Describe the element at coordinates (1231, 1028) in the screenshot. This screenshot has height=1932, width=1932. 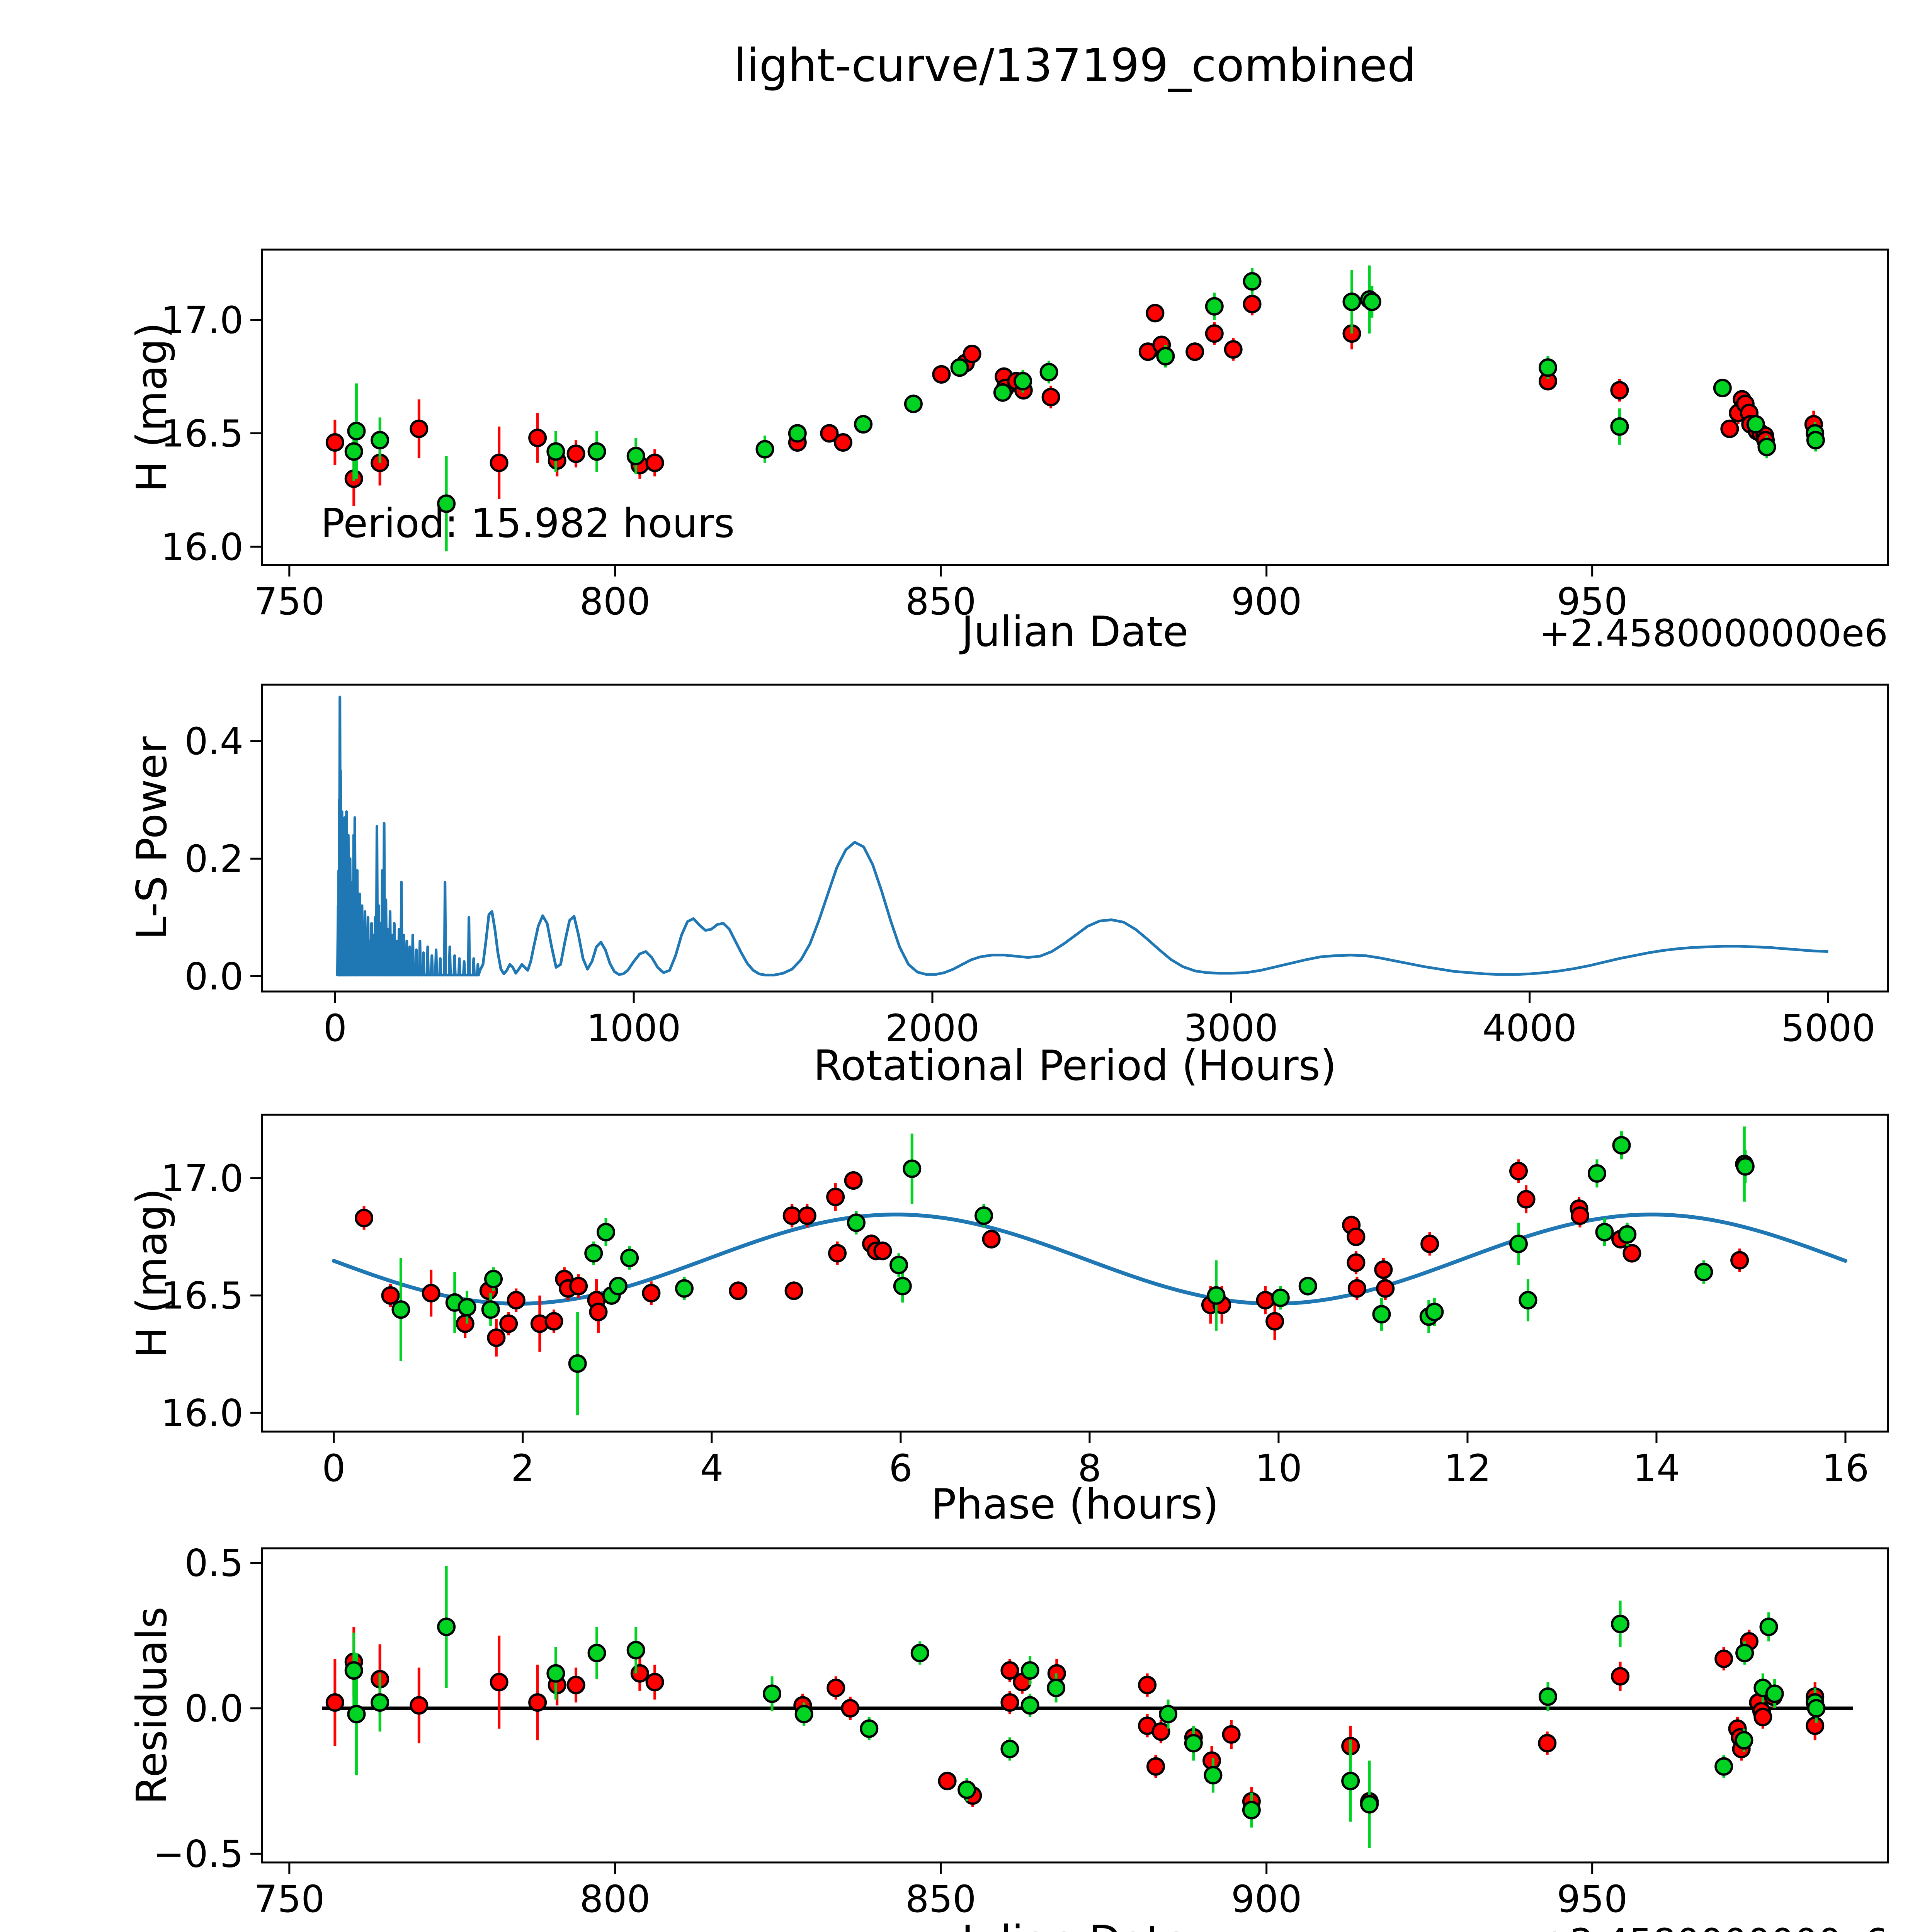
I see `x-tick-label: 3000` at that location.